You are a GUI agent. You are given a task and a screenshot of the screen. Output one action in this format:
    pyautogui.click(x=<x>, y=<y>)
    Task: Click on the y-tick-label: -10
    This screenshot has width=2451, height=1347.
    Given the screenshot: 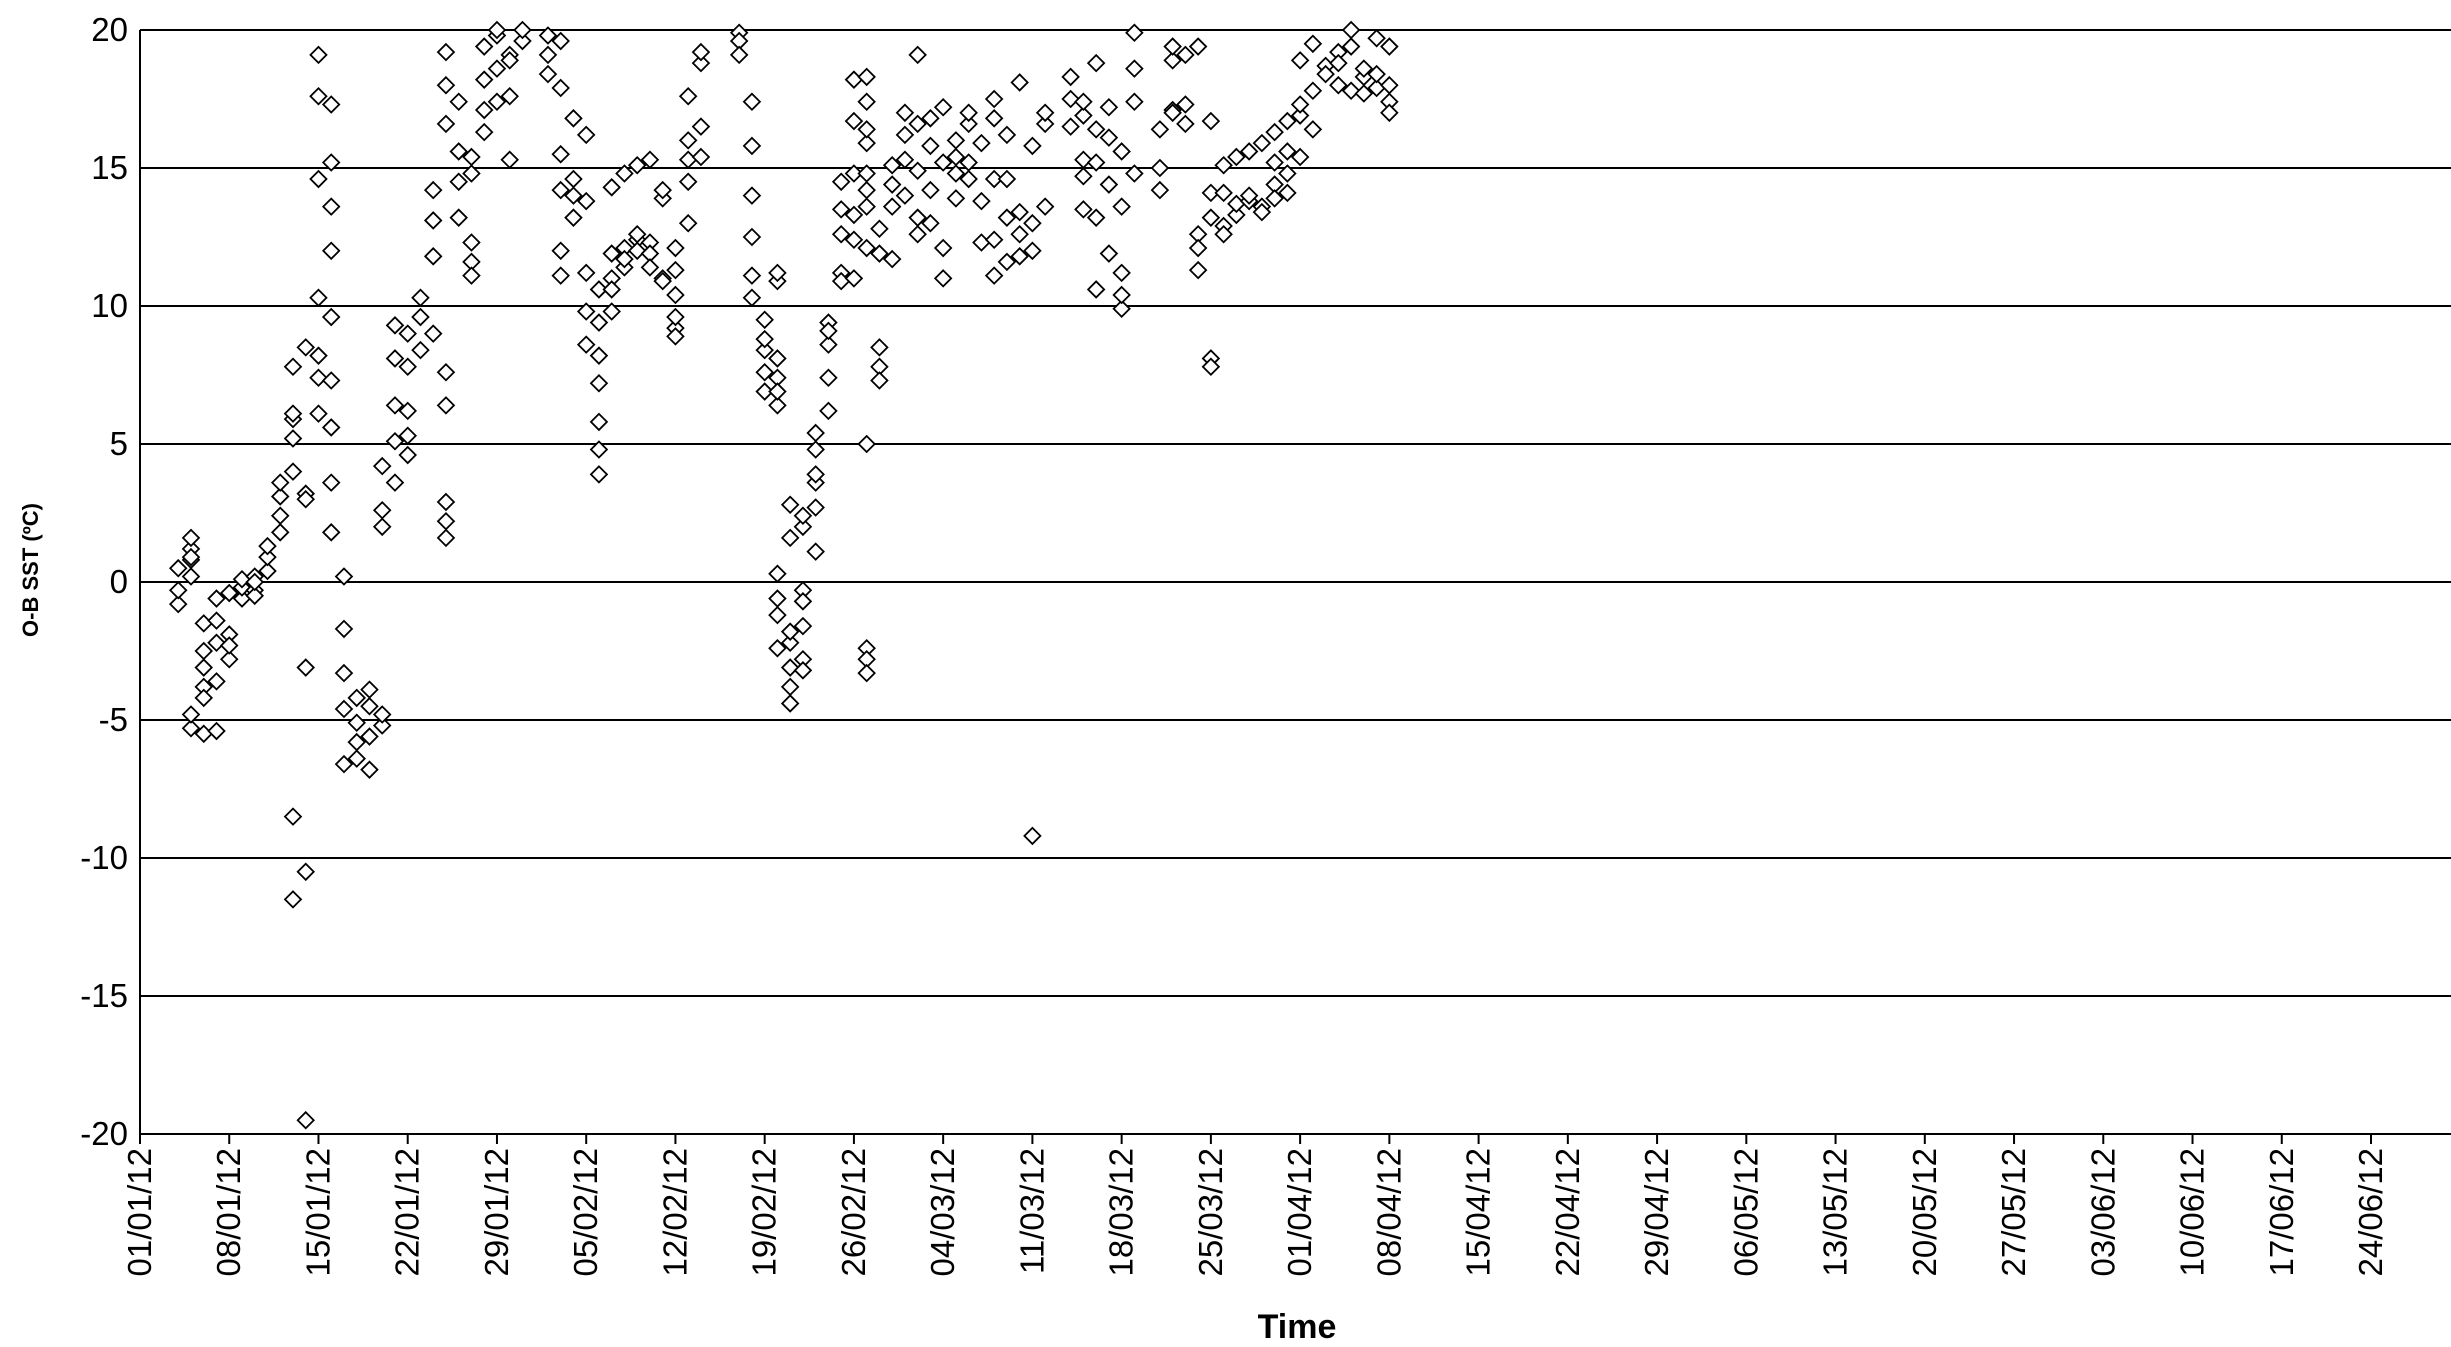 What is the action you would take?
    pyautogui.click(x=104, y=857)
    